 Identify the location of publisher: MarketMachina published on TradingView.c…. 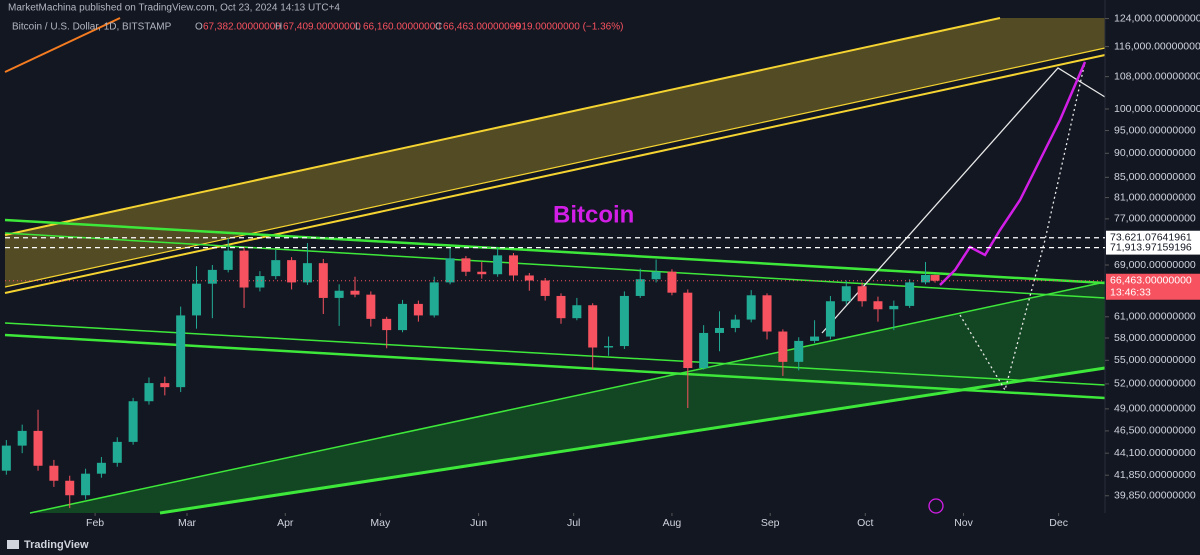
(174, 8).